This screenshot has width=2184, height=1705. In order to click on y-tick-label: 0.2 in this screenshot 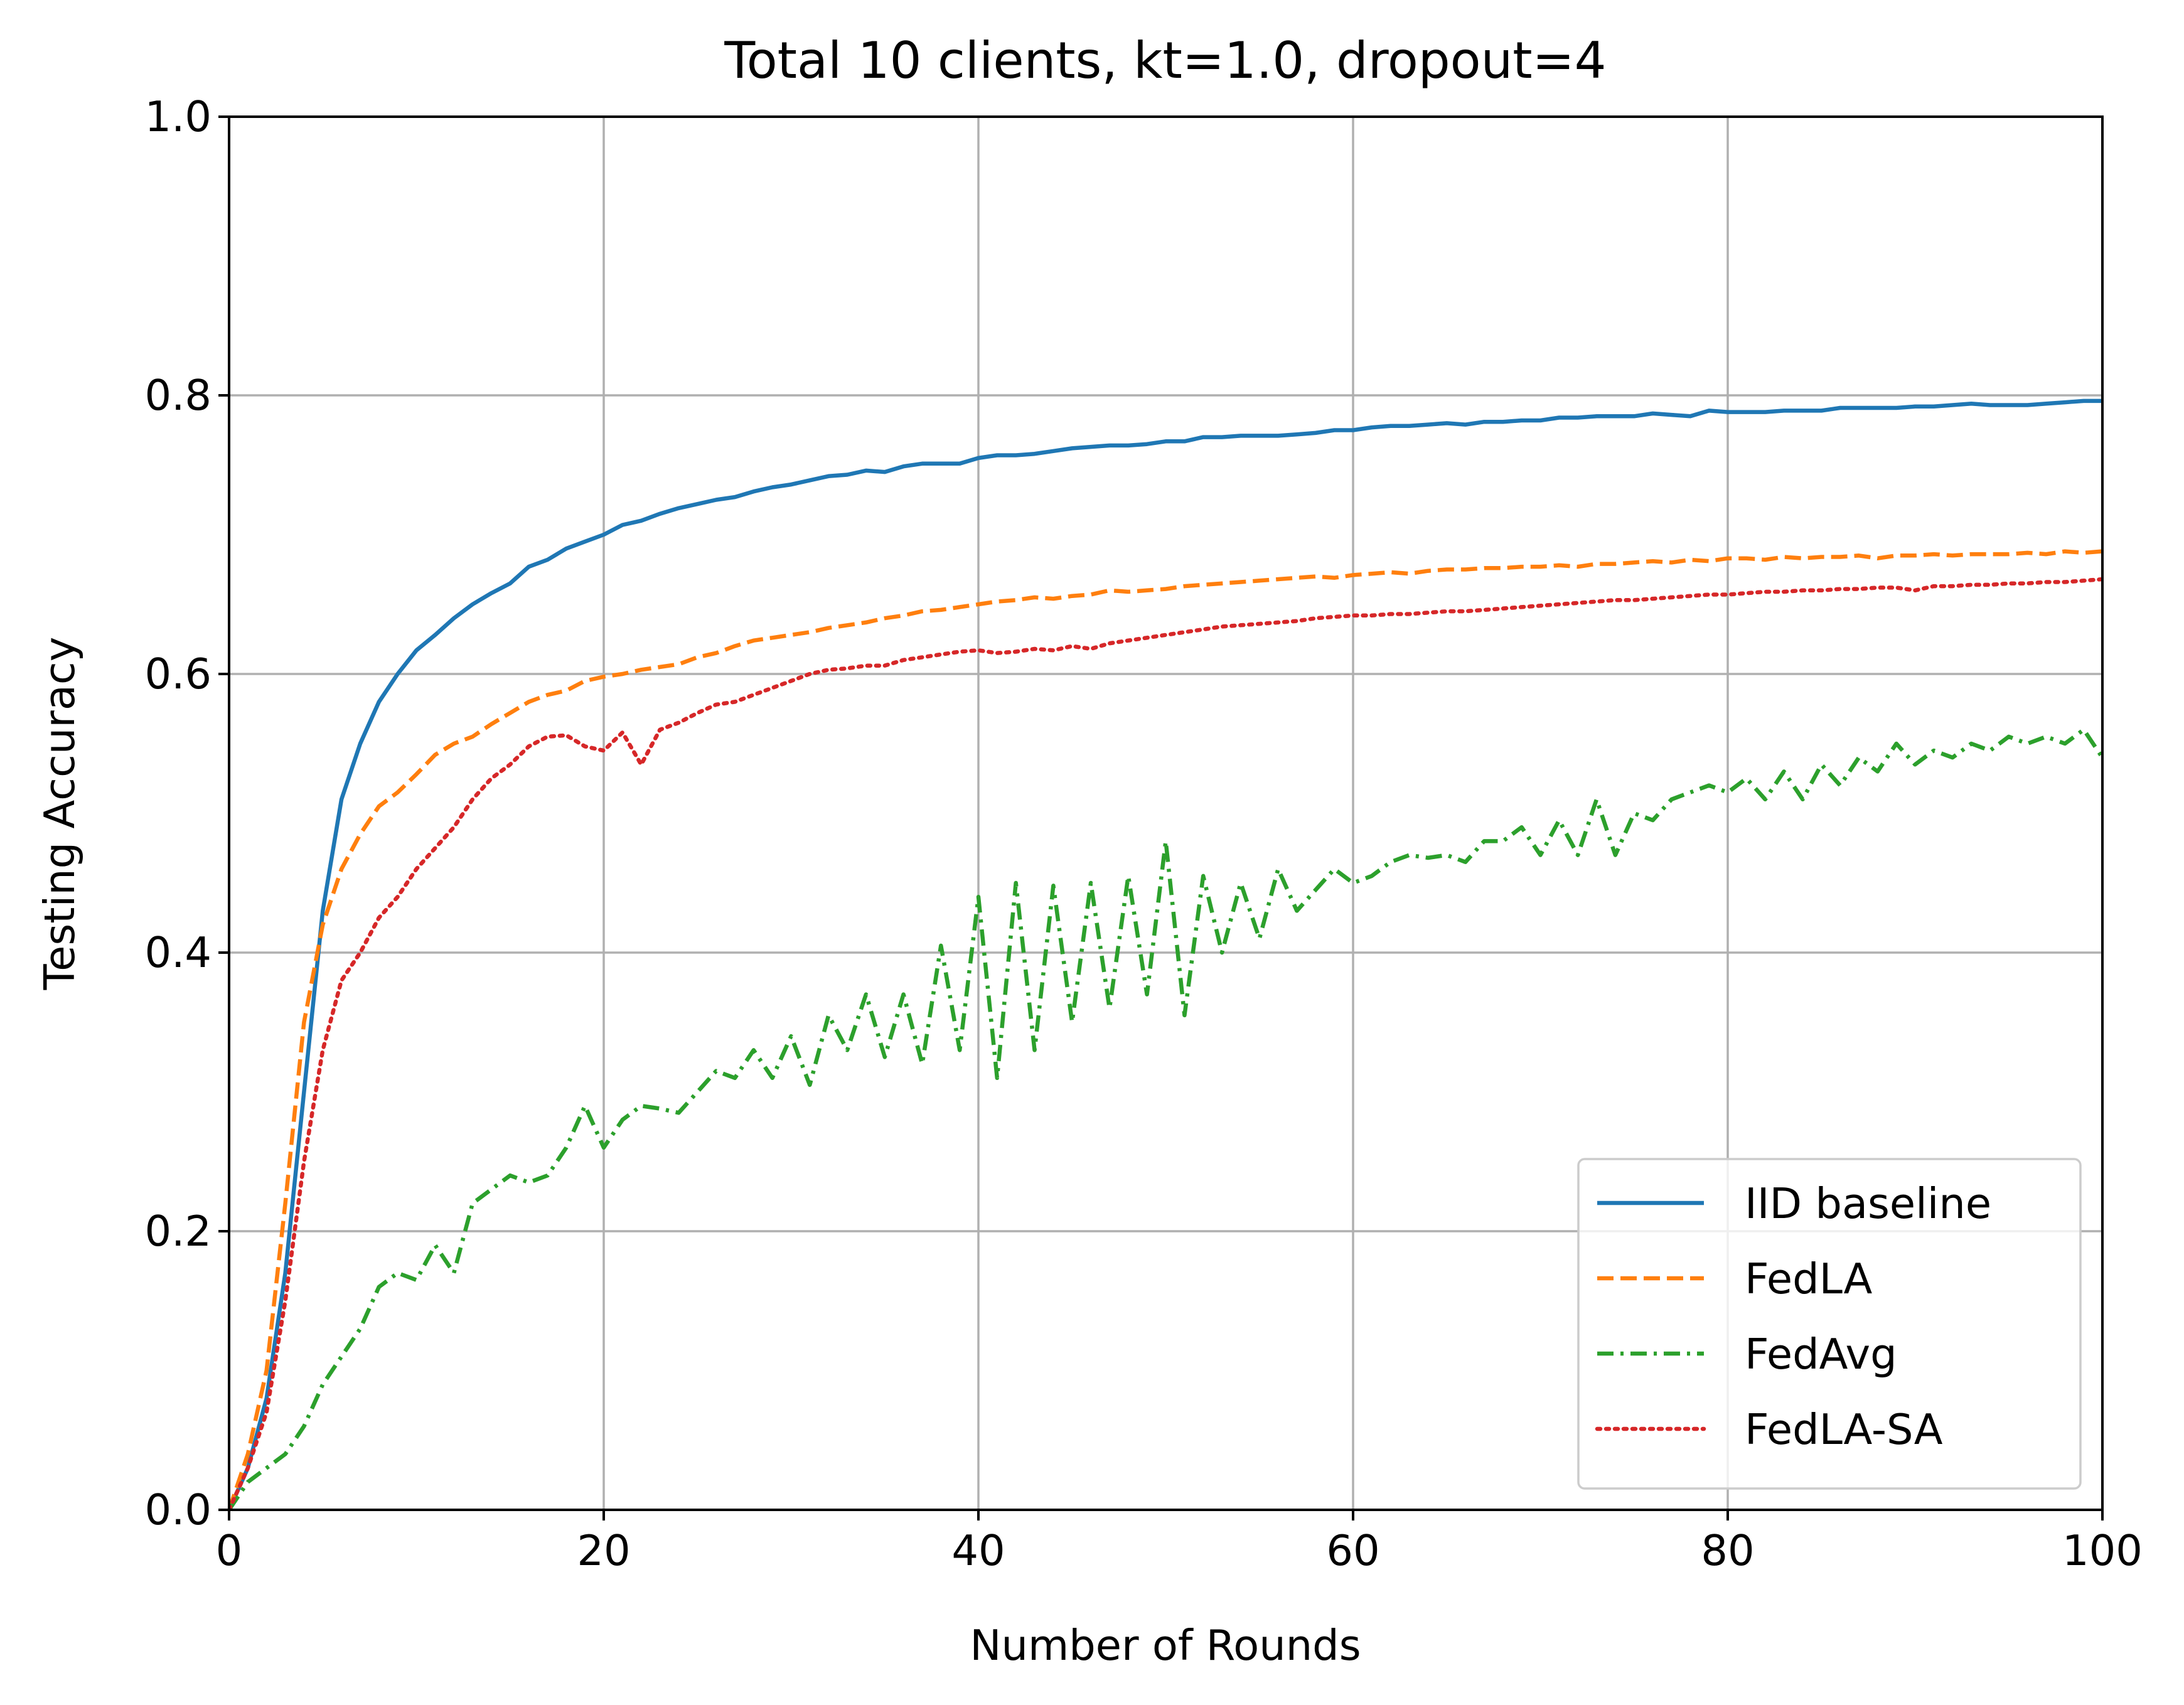, I will do `click(177, 1231)`.